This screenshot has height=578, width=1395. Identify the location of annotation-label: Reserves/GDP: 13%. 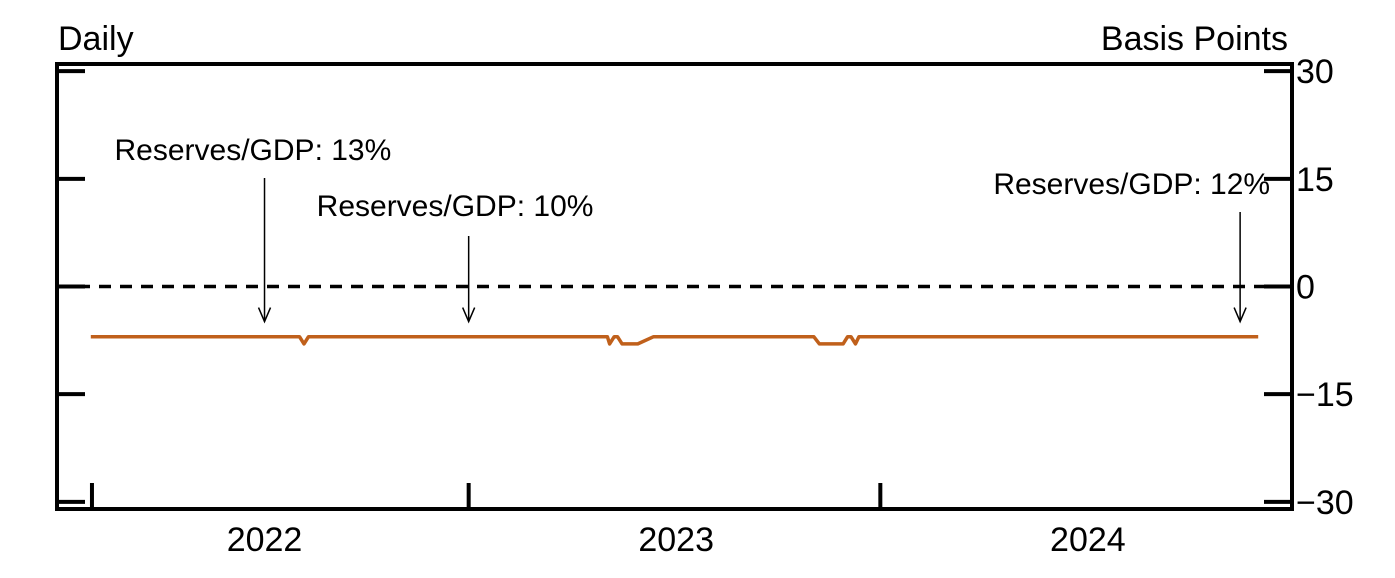
(253, 150).